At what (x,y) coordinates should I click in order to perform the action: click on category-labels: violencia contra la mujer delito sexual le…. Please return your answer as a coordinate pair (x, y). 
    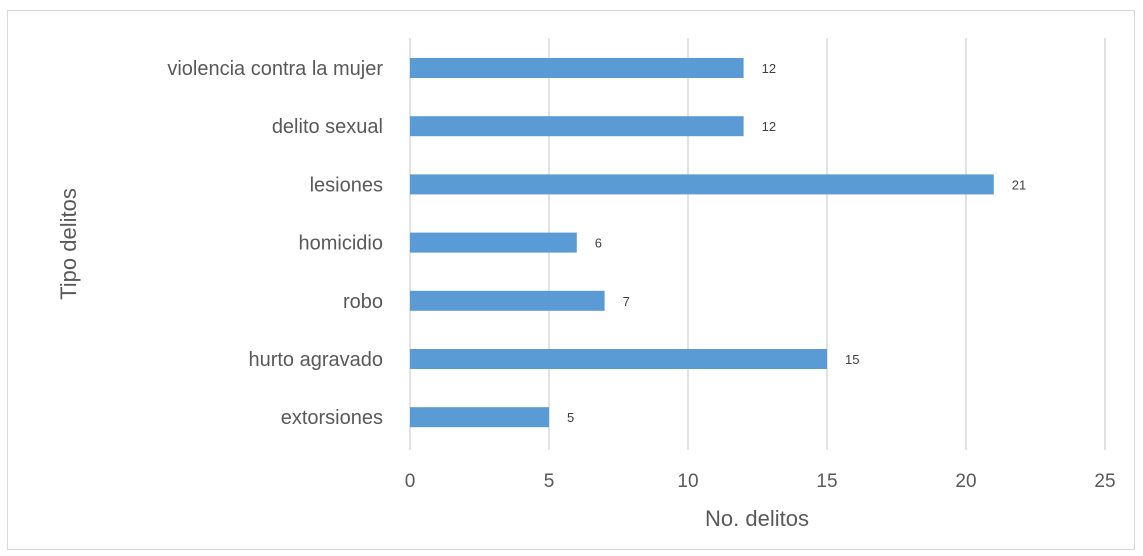
    Looking at the image, I should click on (275, 243).